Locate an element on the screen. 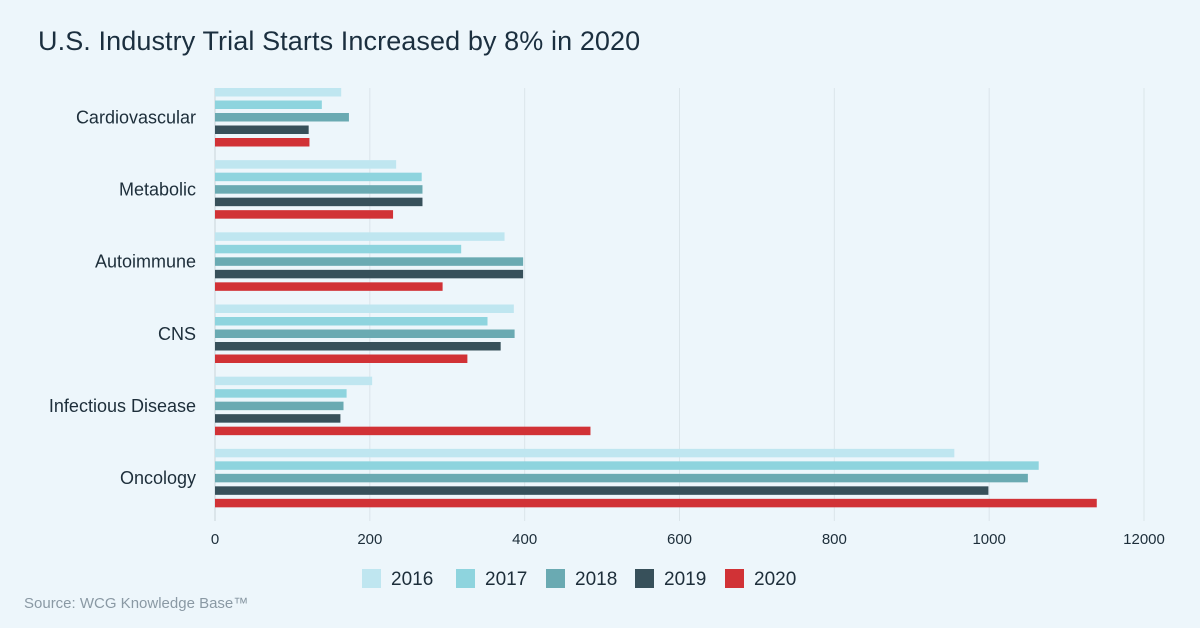 The image size is (1200, 628). x-tick-label: 600 is located at coordinates (679, 539).